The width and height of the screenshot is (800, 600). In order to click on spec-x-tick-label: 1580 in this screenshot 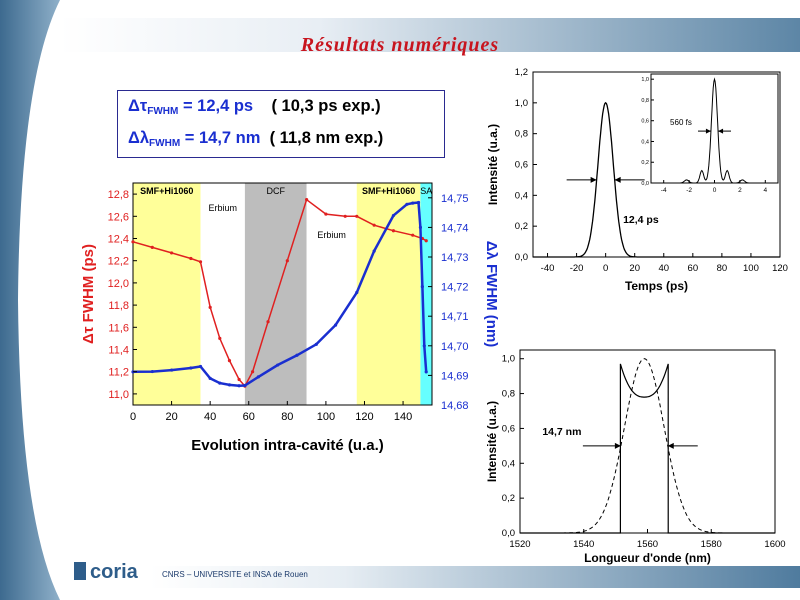, I will do `click(711, 544)`.